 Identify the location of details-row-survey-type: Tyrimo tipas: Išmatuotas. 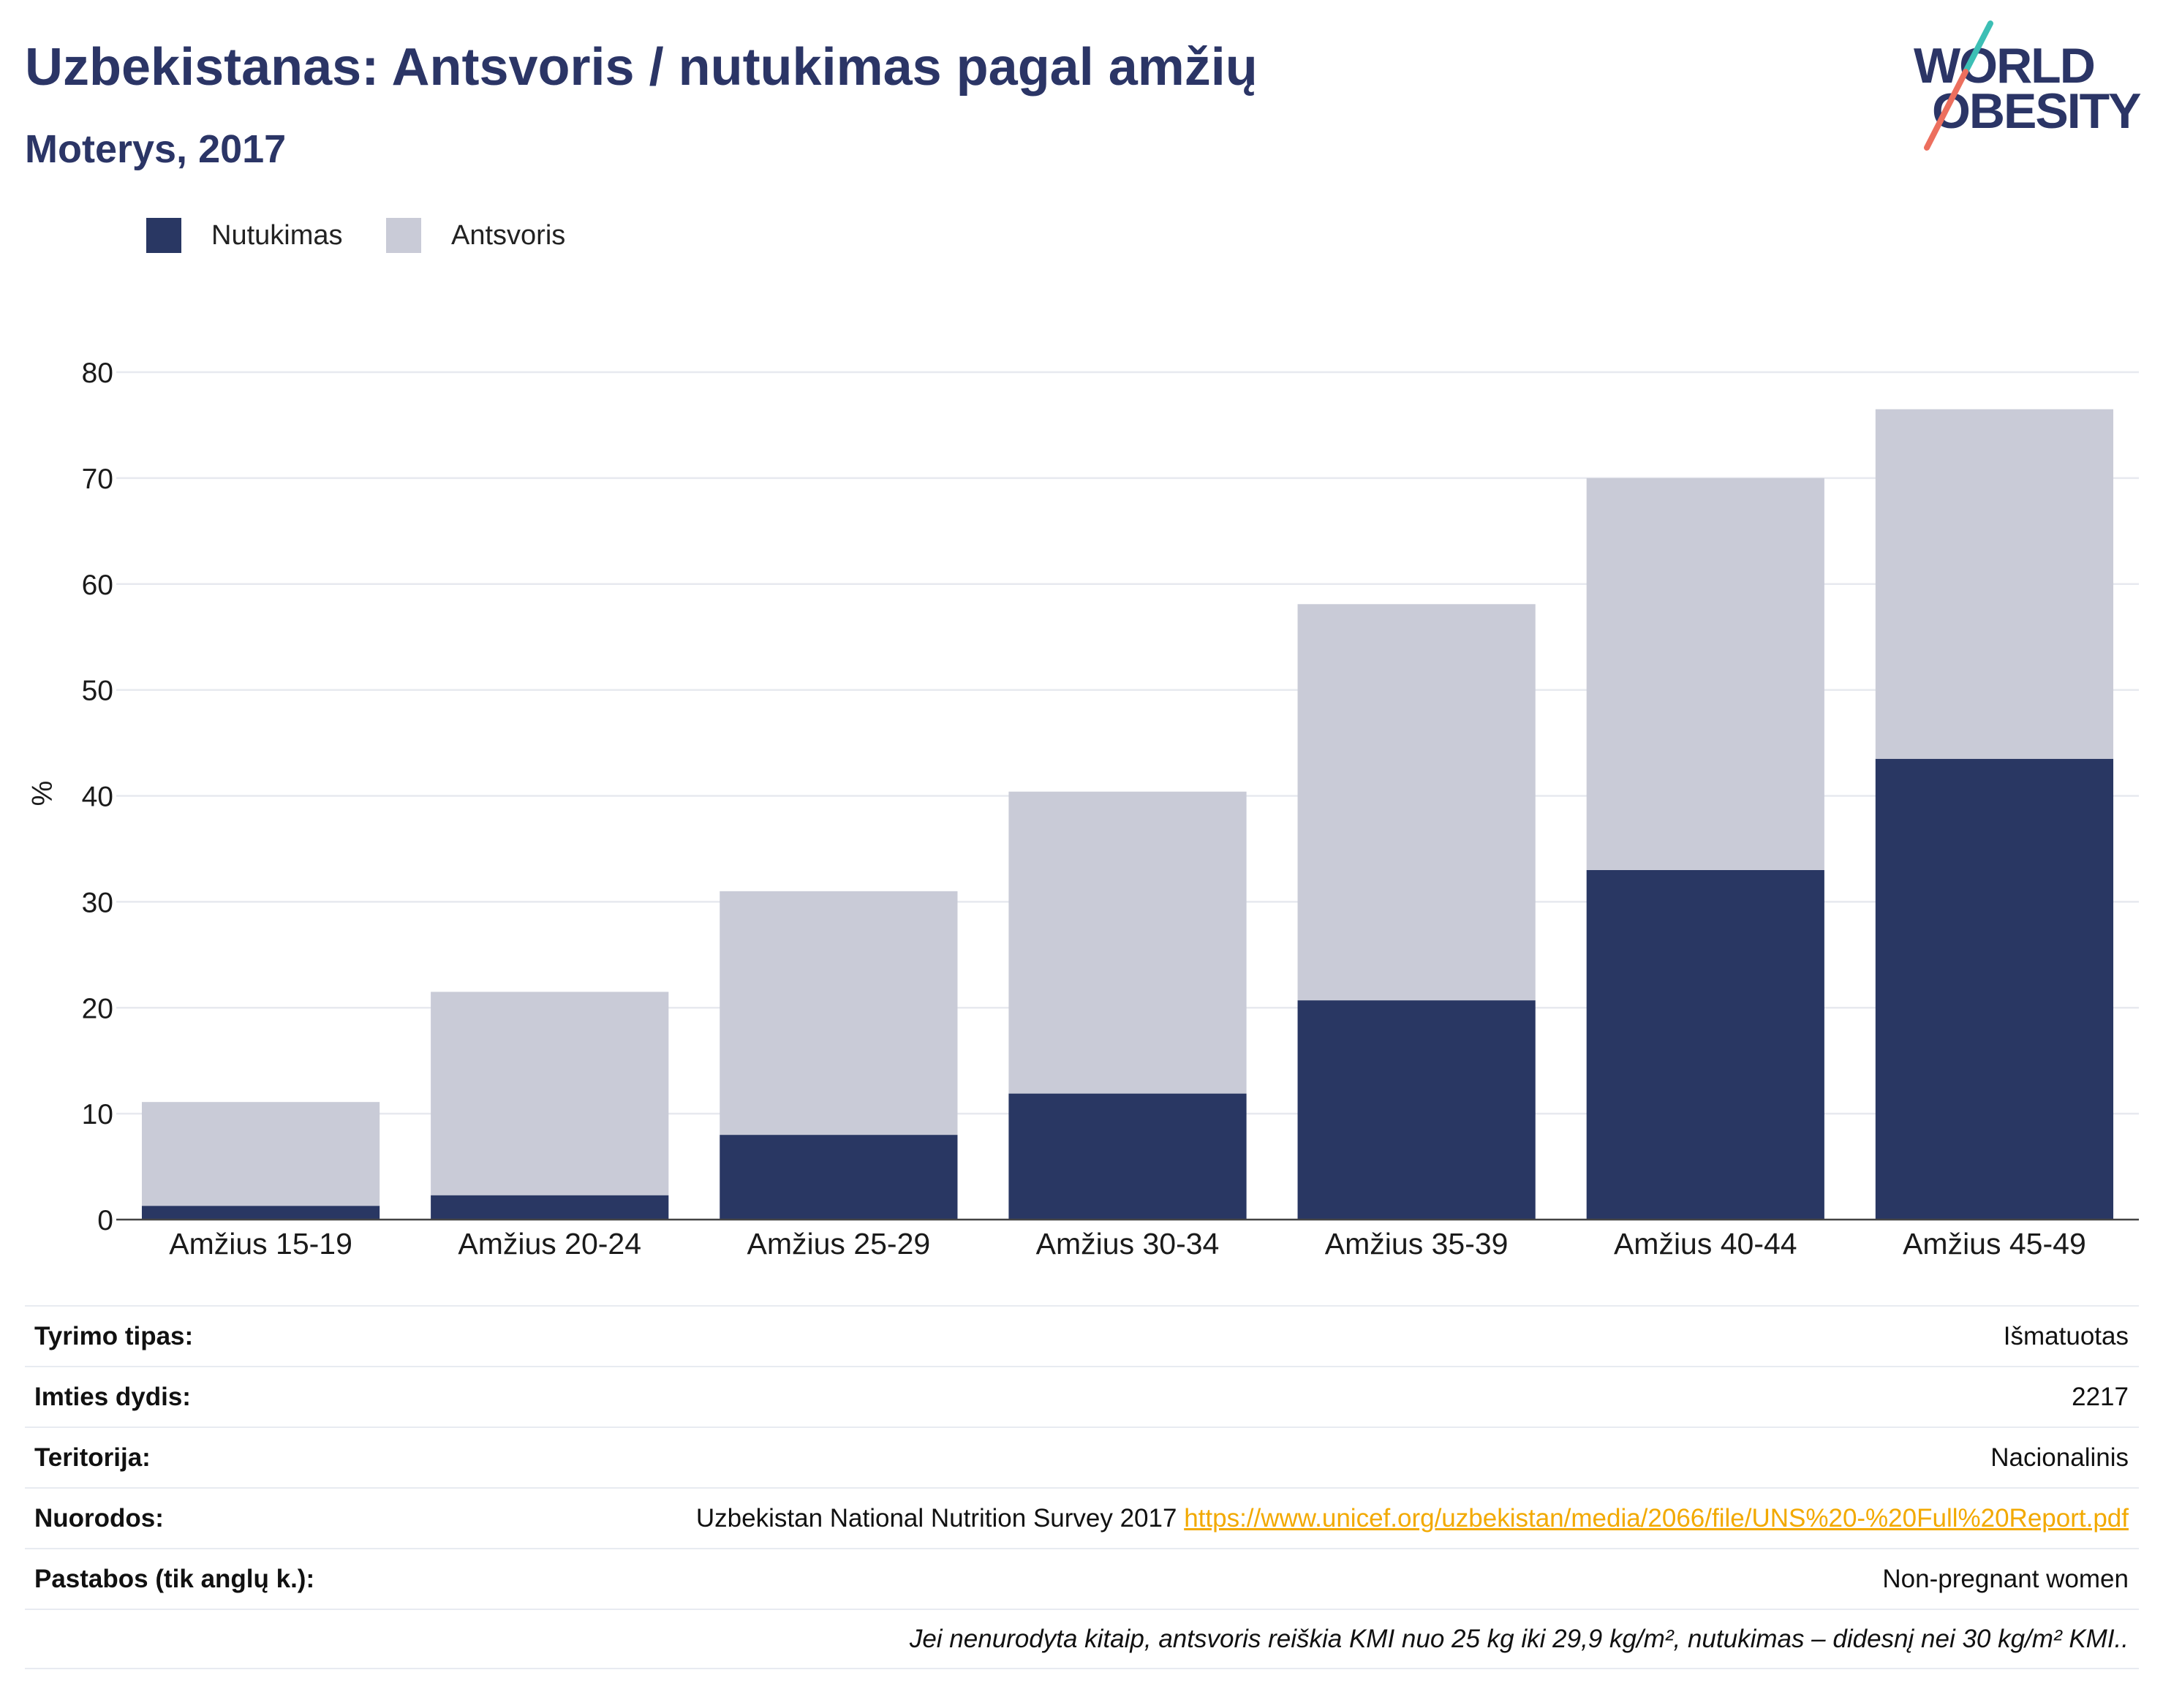
(1082, 1335).